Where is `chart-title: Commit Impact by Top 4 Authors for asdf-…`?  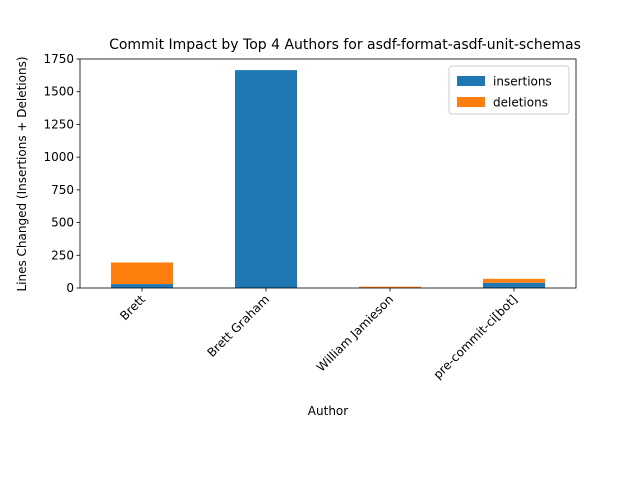 chart-title: Commit Impact by Top 4 Authors for asdf-… is located at coordinates (345, 45).